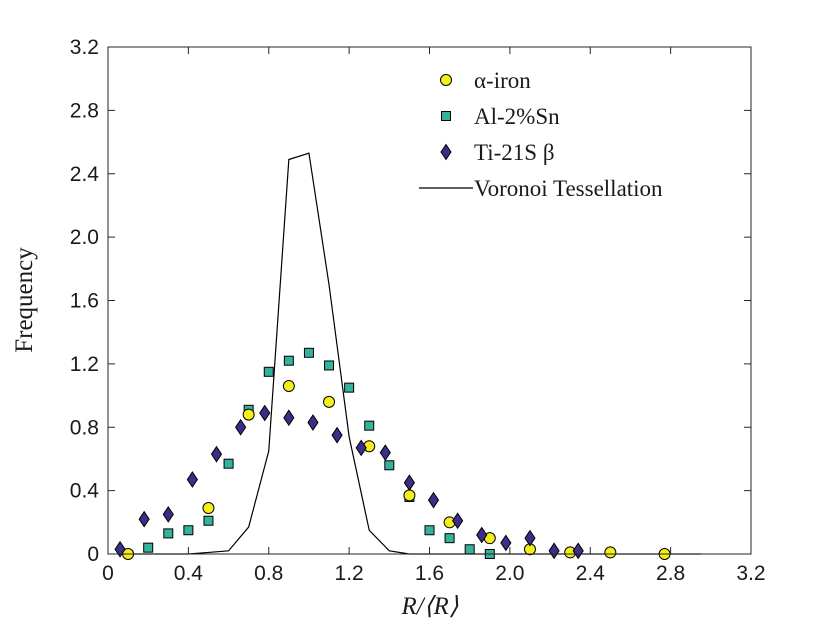 The width and height of the screenshot is (830, 623). What do you see at coordinates (84, 237) in the screenshot?
I see `y-tick-label: 2.0` at bounding box center [84, 237].